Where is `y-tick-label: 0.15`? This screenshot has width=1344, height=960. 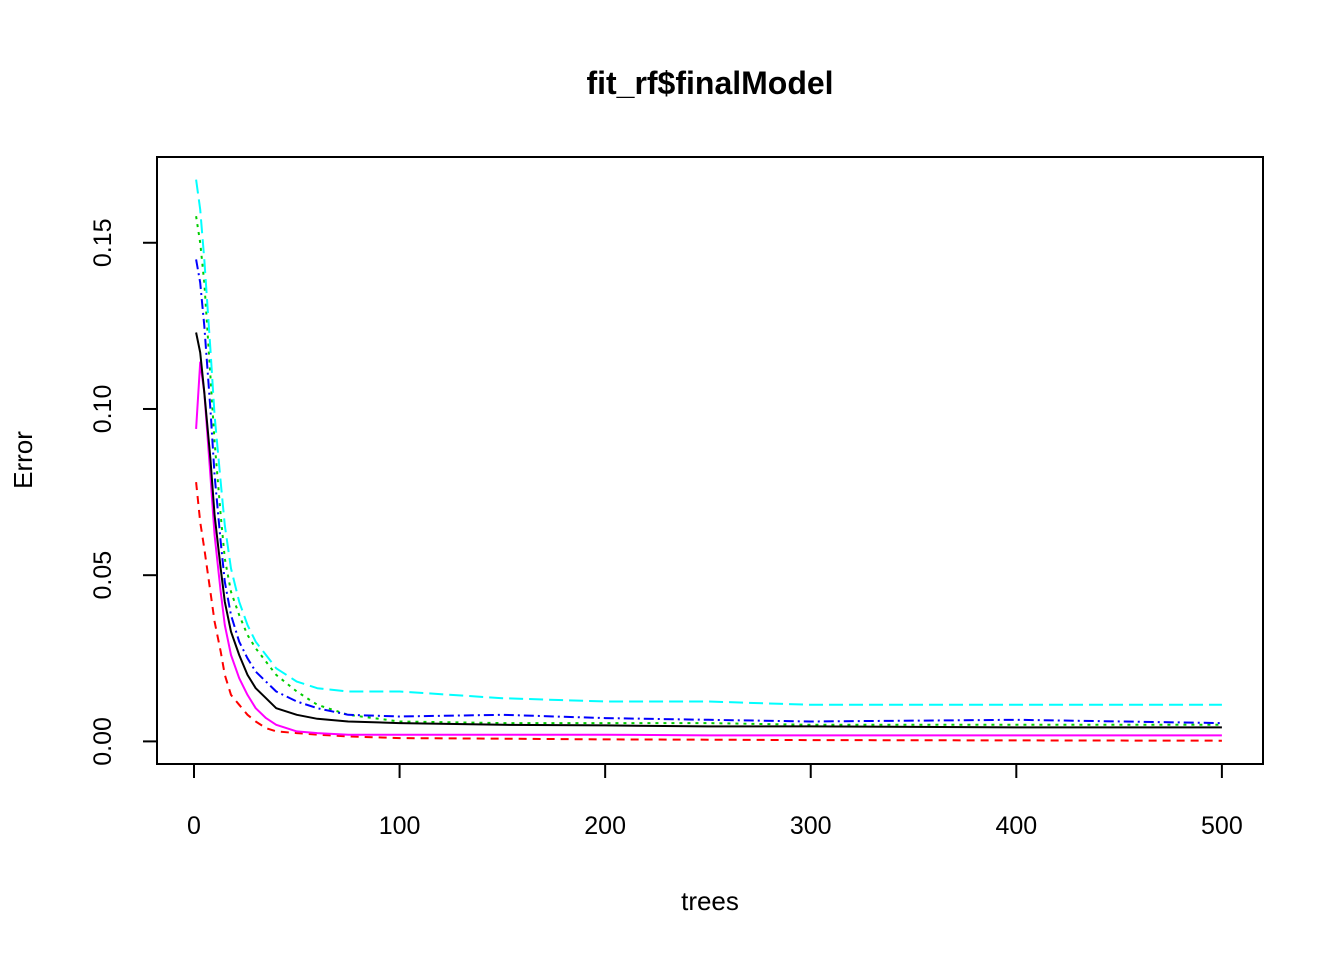
y-tick-label: 0.15 is located at coordinates (103, 242).